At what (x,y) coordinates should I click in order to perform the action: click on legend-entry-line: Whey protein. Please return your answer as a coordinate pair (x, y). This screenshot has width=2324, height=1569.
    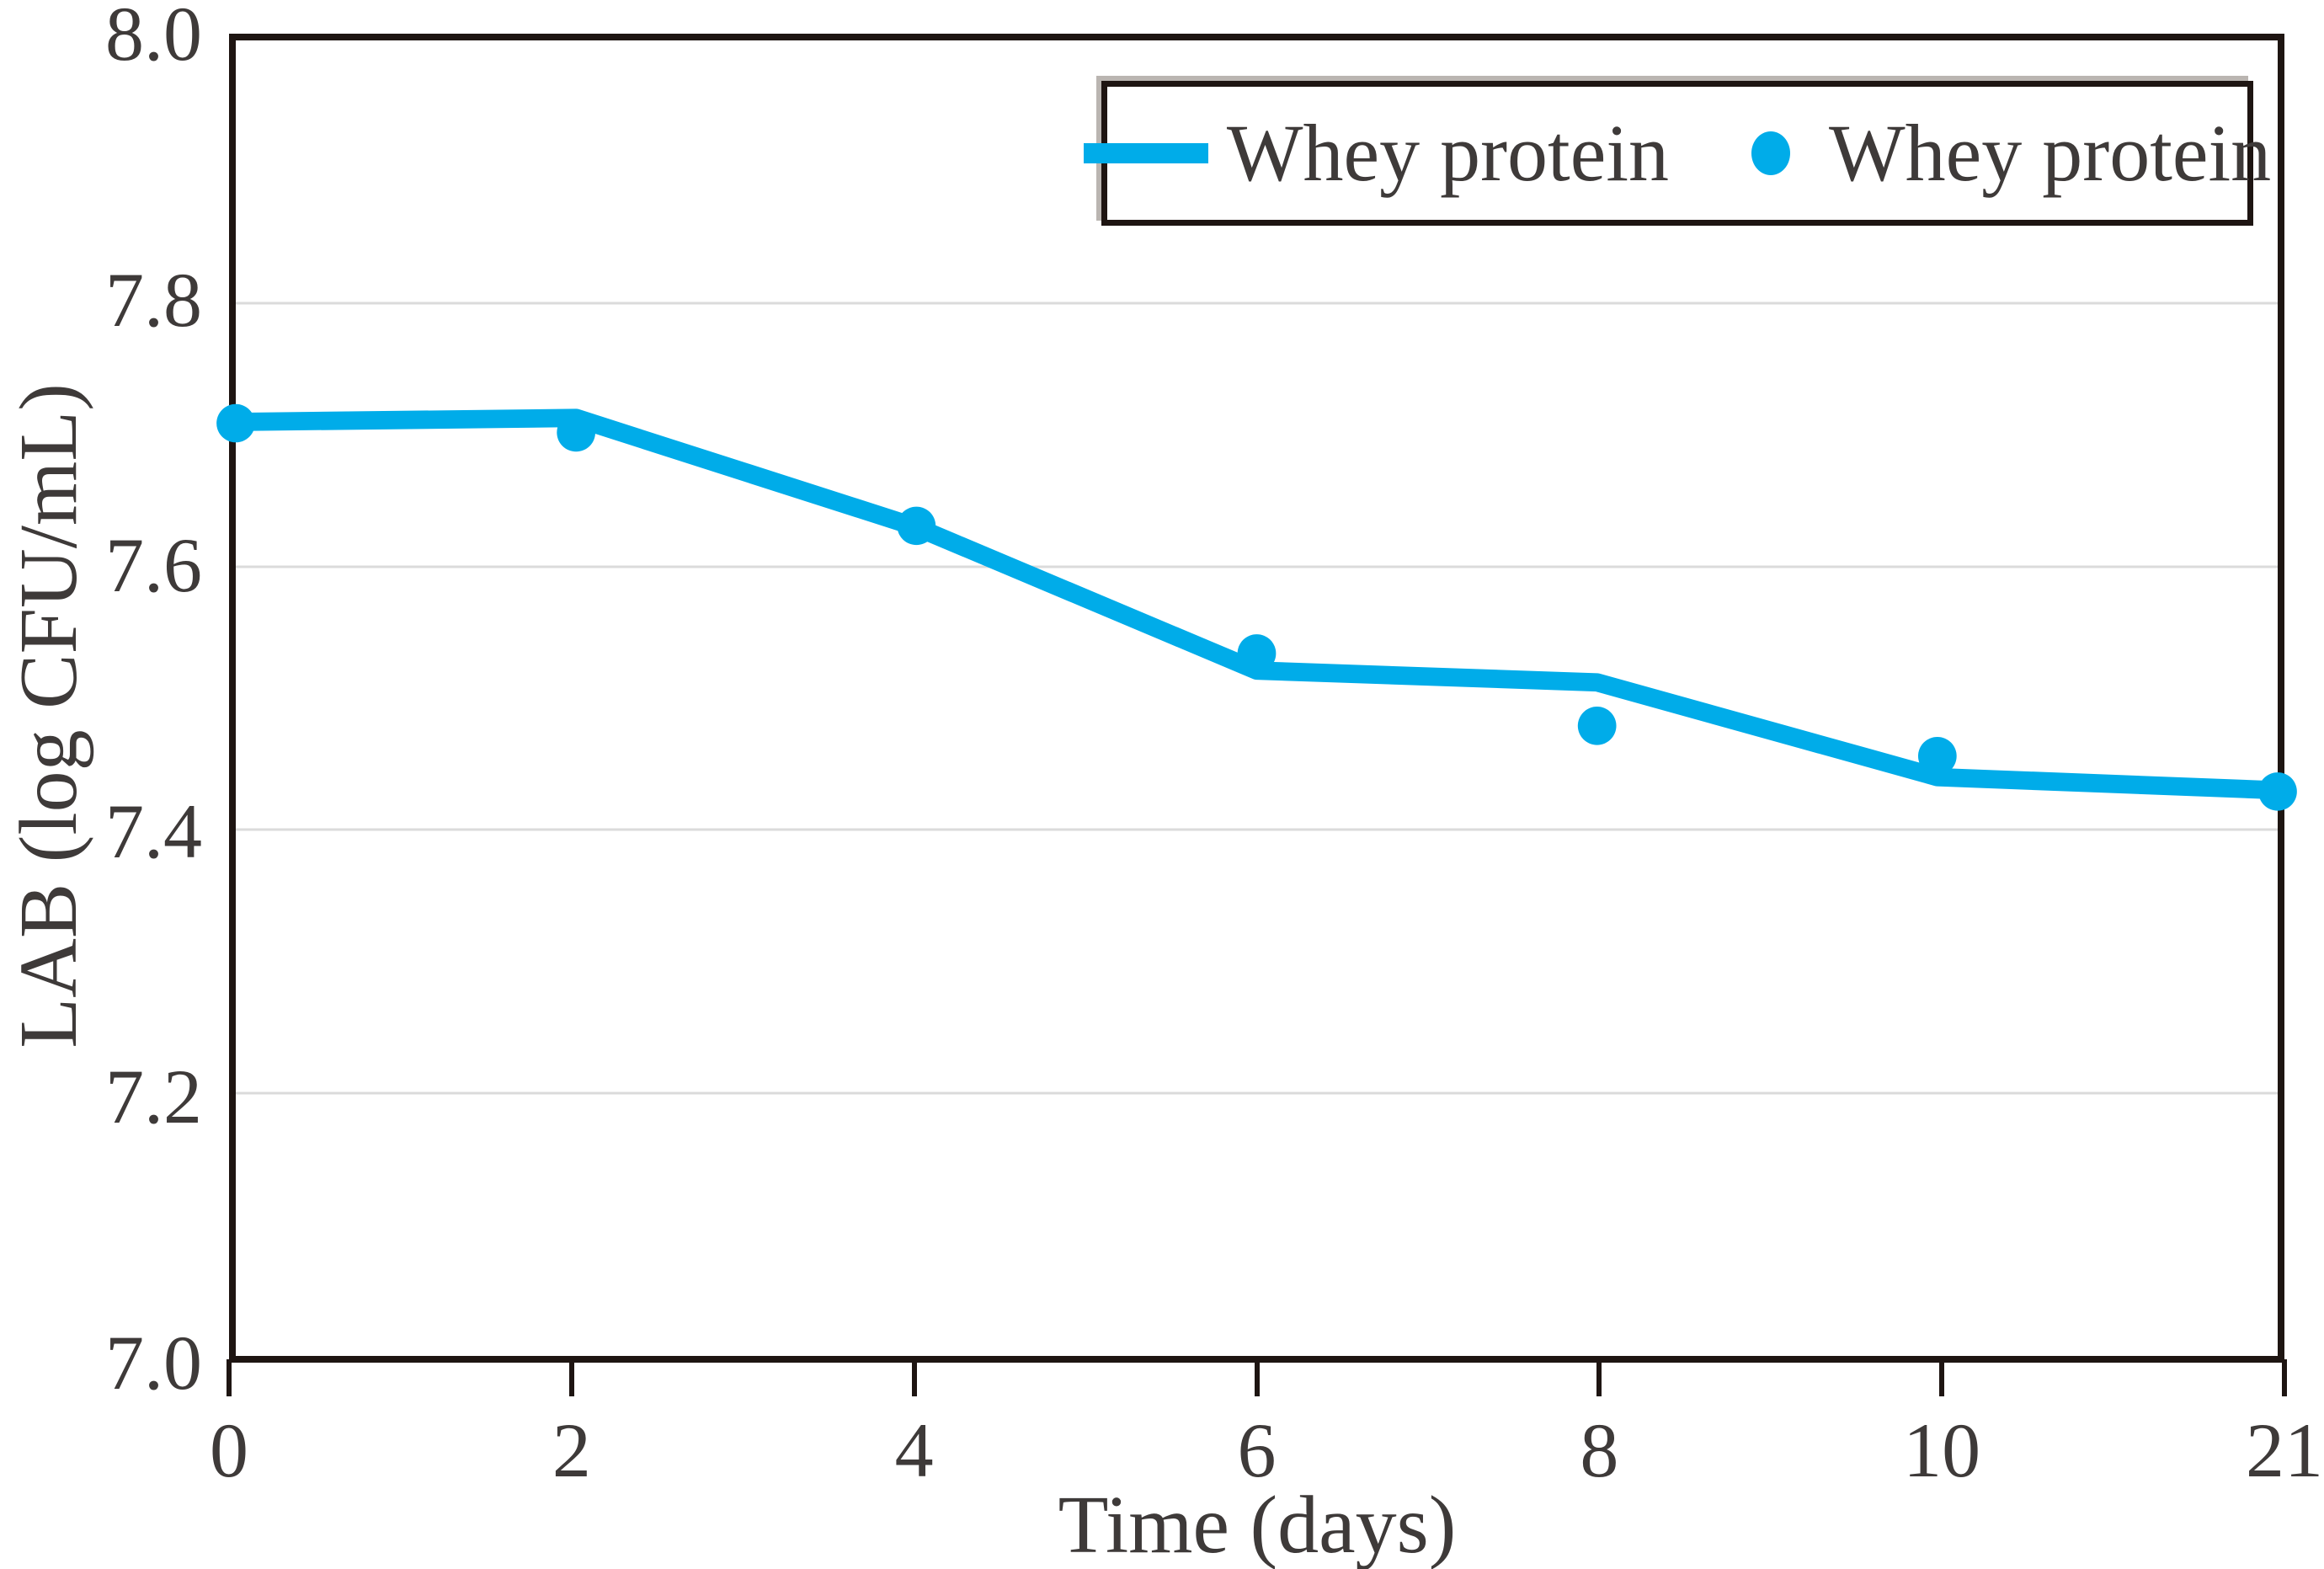
    Looking at the image, I should click on (1376, 153).